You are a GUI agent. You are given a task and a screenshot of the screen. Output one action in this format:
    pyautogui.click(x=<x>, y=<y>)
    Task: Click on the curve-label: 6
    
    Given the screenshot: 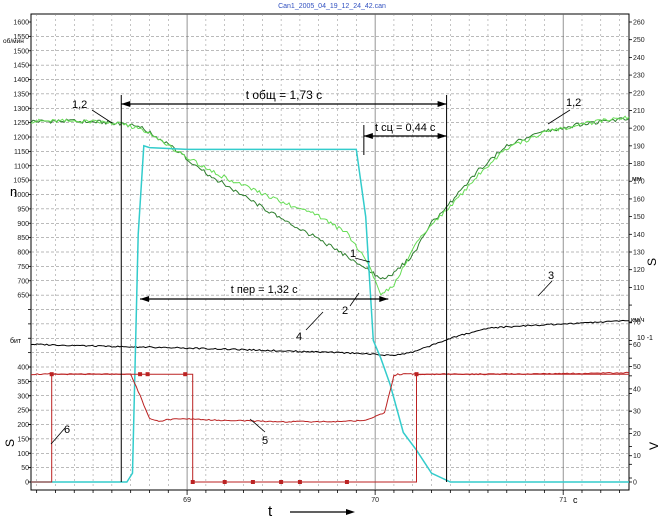 What is the action you would take?
    pyautogui.click(x=67, y=430)
    